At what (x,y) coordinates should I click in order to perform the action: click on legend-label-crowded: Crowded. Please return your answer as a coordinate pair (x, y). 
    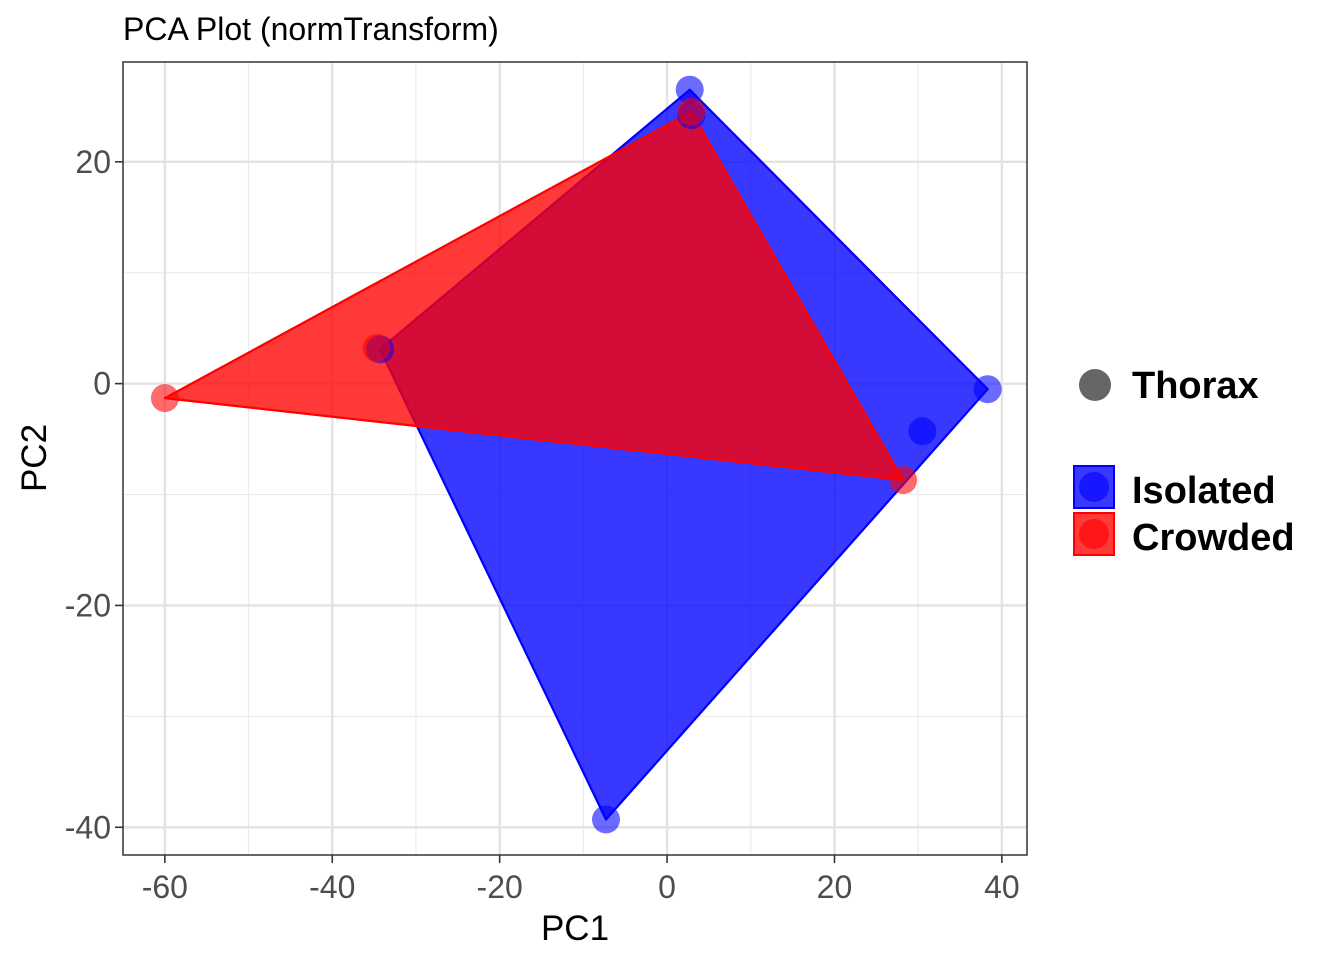
    Looking at the image, I should click on (1213, 538).